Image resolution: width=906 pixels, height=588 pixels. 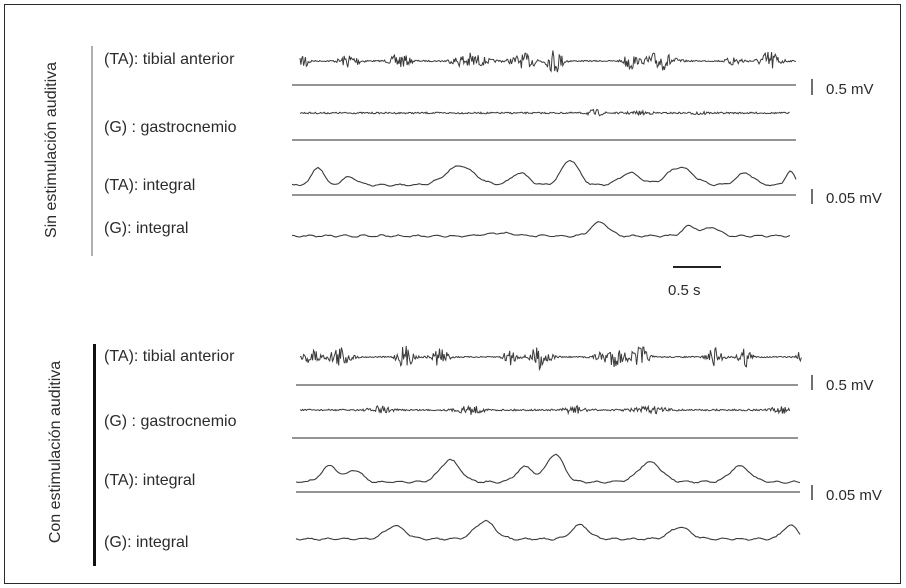 What do you see at coordinates (150, 185) in the screenshot?
I see `panel-1-ta-integral-label: (TA): integral` at bounding box center [150, 185].